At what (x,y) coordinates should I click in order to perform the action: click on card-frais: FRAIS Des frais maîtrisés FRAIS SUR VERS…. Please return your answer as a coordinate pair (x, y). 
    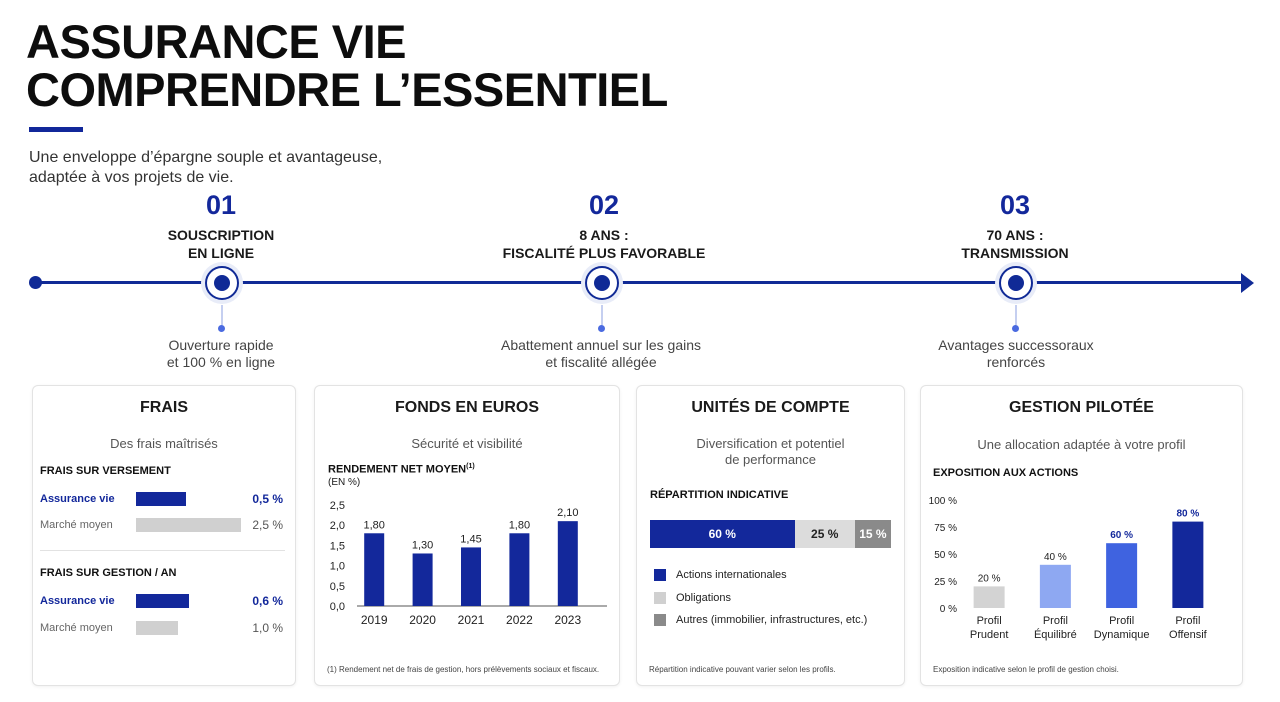
    Looking at the image, I should click on (164, 535).